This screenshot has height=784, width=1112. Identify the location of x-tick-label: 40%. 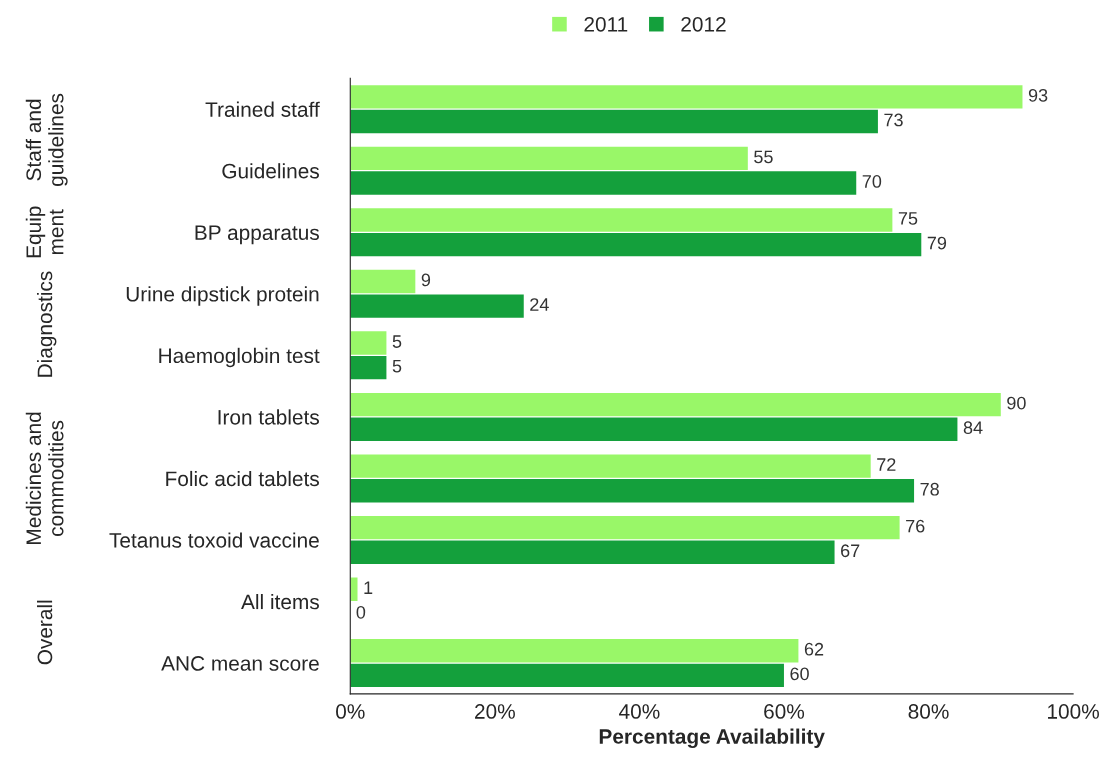
(639, 711).